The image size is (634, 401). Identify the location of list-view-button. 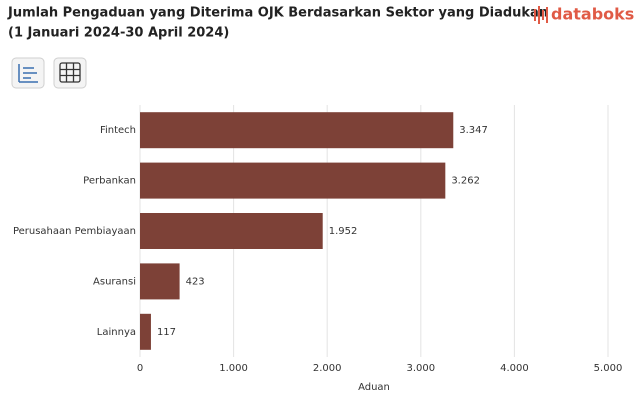
(28, 73).